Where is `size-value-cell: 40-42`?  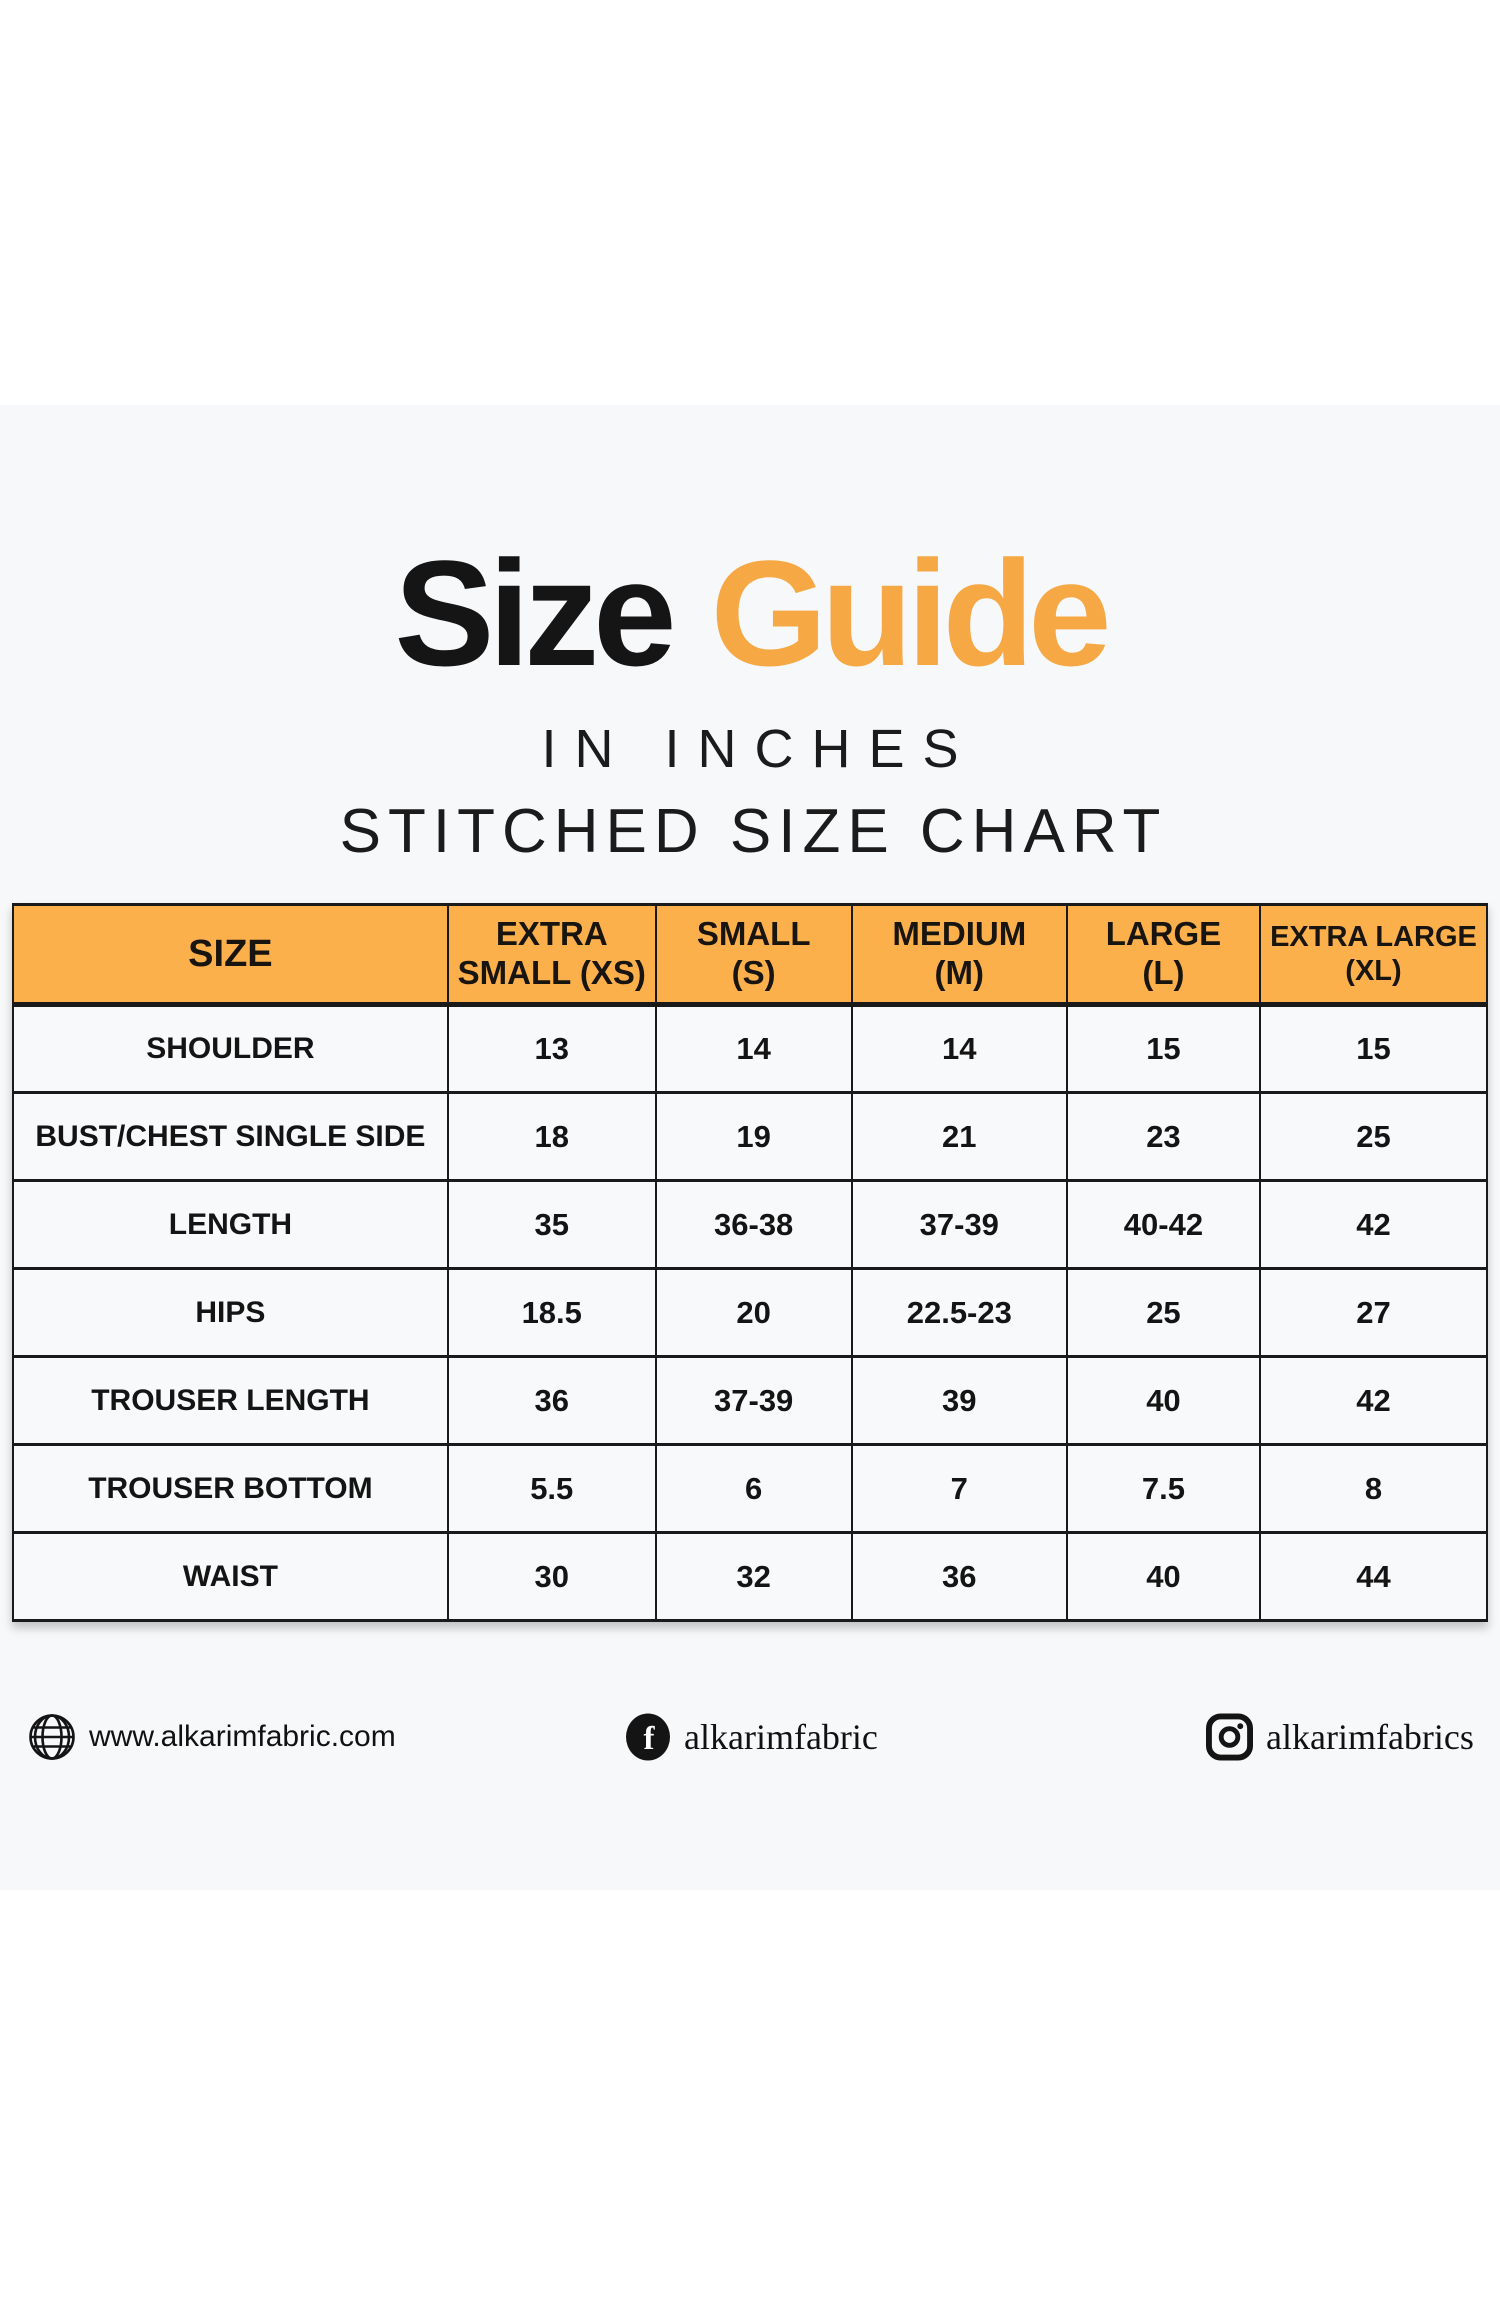
size-value-cell: 40-42 is located at coordinates (1163, 1224).